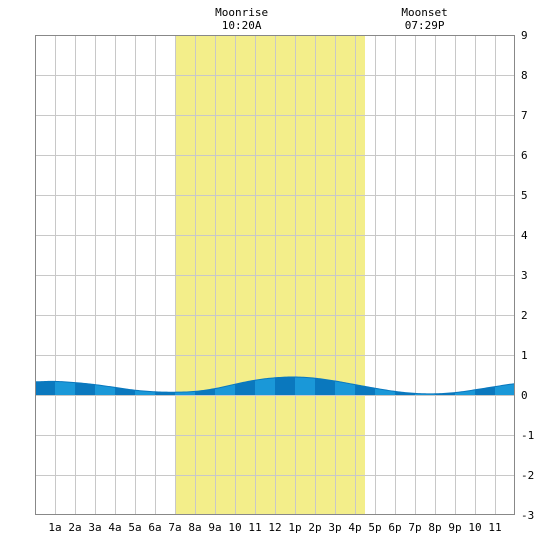 This screenshot has height=550, width=550. Describe the element at coordinates (242, 25) in the screenshot. I see `moonrise-time: 10:20A` at that location.